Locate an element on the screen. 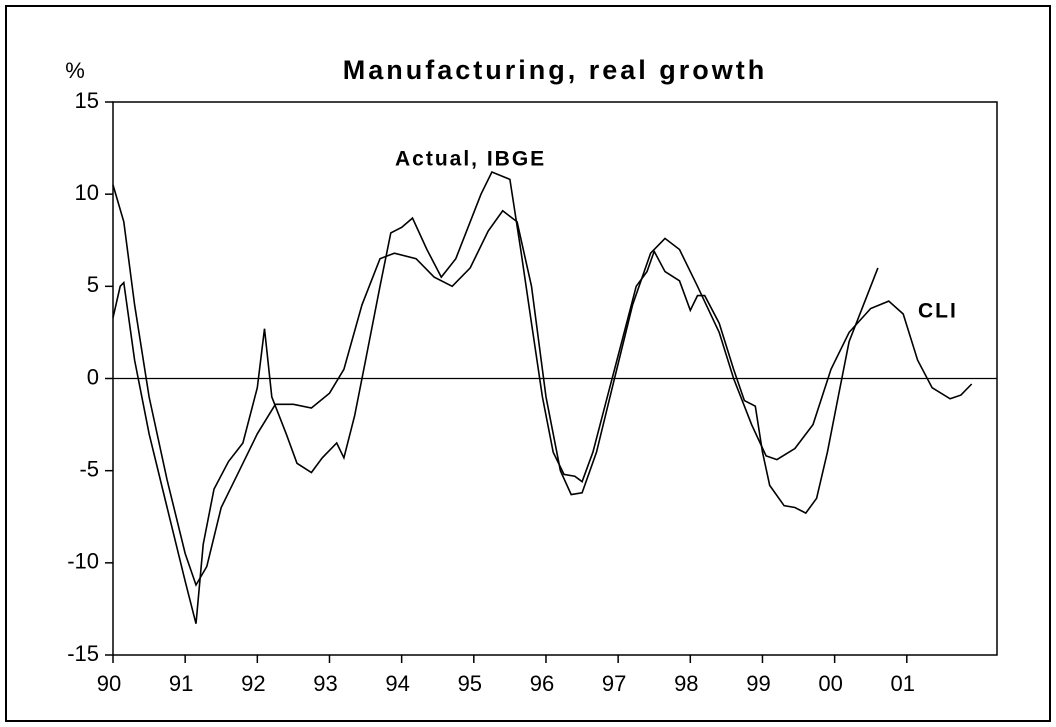 This screenshot has width=1056, height=727. y-tick-label: -5 is located at coordinates (89, 468).